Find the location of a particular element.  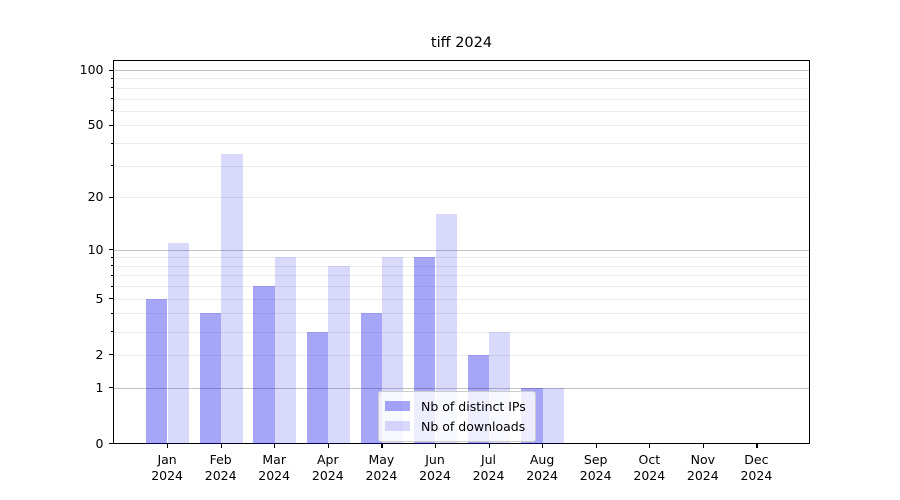

y-tick-label: 50 is located at coordinates (95, 125).